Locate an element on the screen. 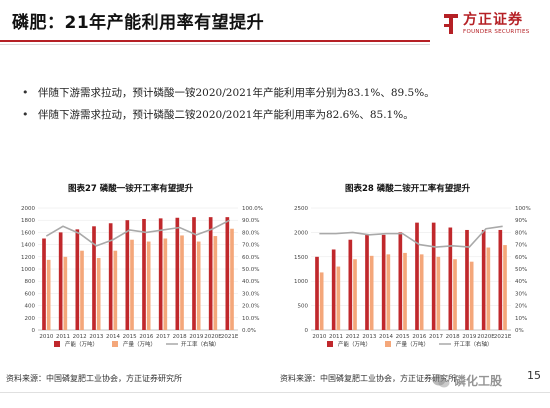  y-left-tick-label: 1600 is located at coordinates (28, 233).